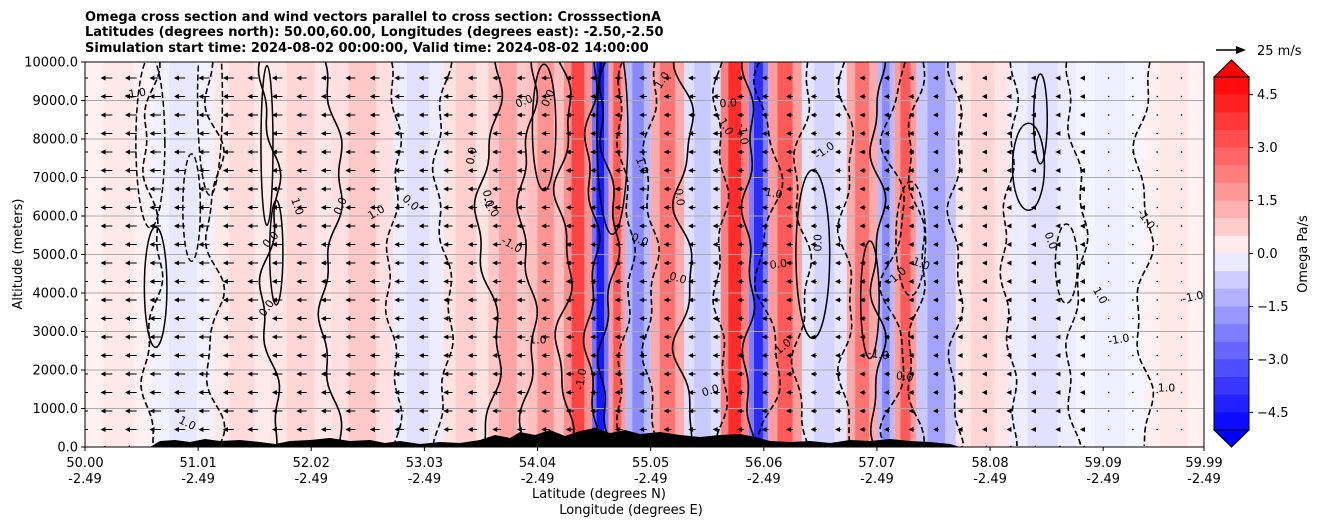 This screenshot has width=1320, height=530. I want to click on x-tick-label-latitude: 58.08, so click(989, 463).